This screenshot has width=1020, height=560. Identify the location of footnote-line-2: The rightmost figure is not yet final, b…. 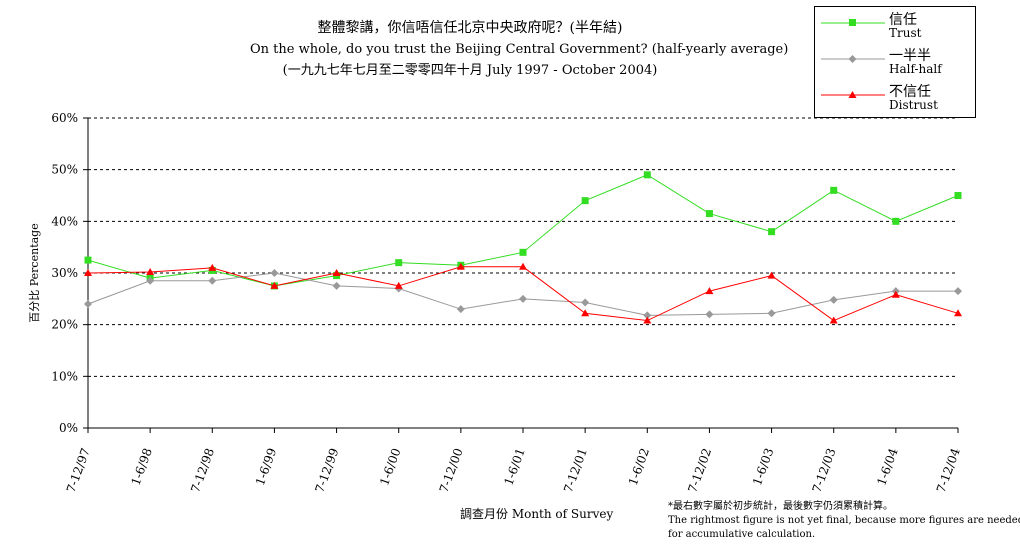
(844, 520).